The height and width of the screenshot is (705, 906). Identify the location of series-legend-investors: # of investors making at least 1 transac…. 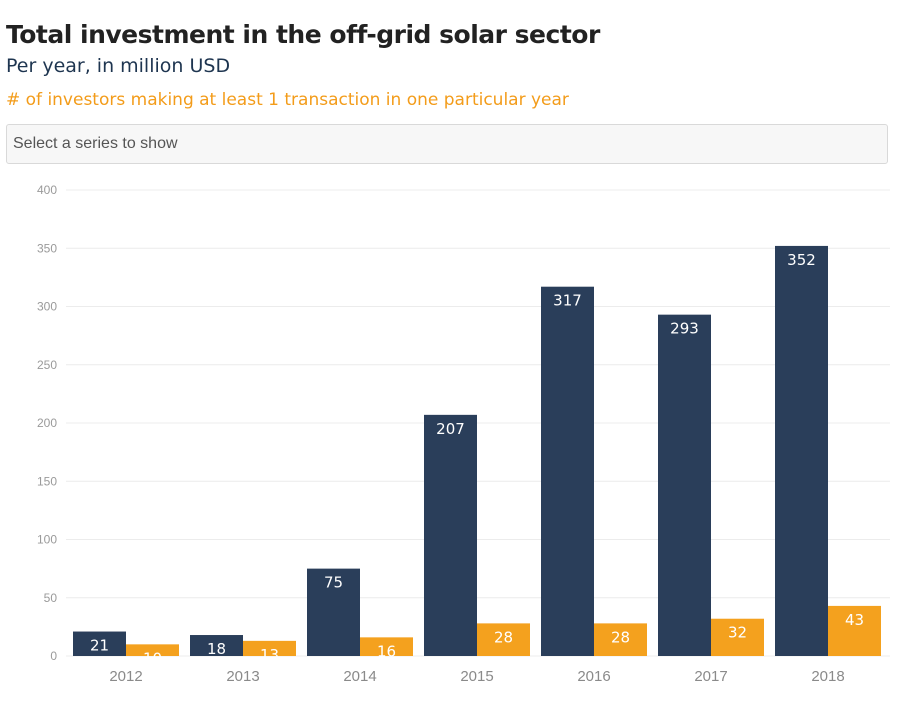
(287, 100).